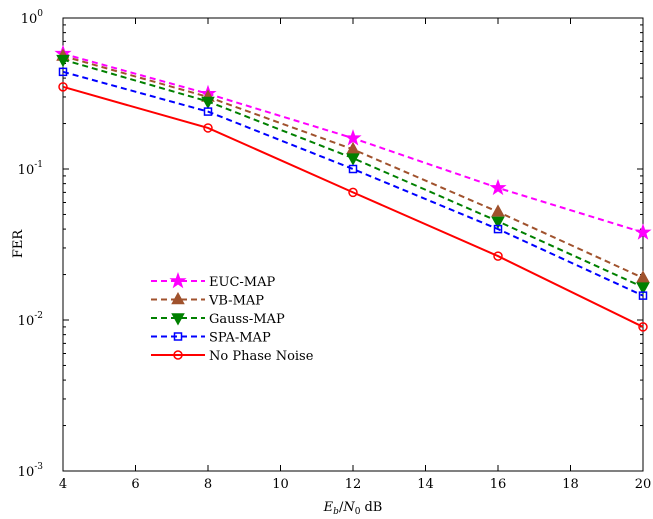 The image size is (653, 519). I want to click on y-tick-label: 10⁻², so click(30, 320).